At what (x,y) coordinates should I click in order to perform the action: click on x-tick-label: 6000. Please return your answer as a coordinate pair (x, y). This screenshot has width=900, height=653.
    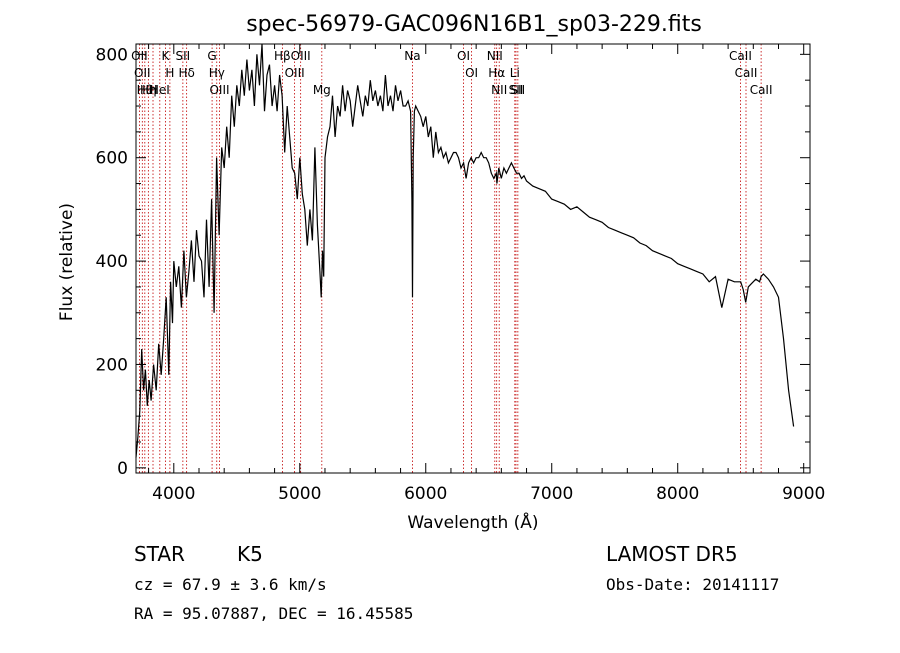
    Looking at the image, I should click on (425, 494).